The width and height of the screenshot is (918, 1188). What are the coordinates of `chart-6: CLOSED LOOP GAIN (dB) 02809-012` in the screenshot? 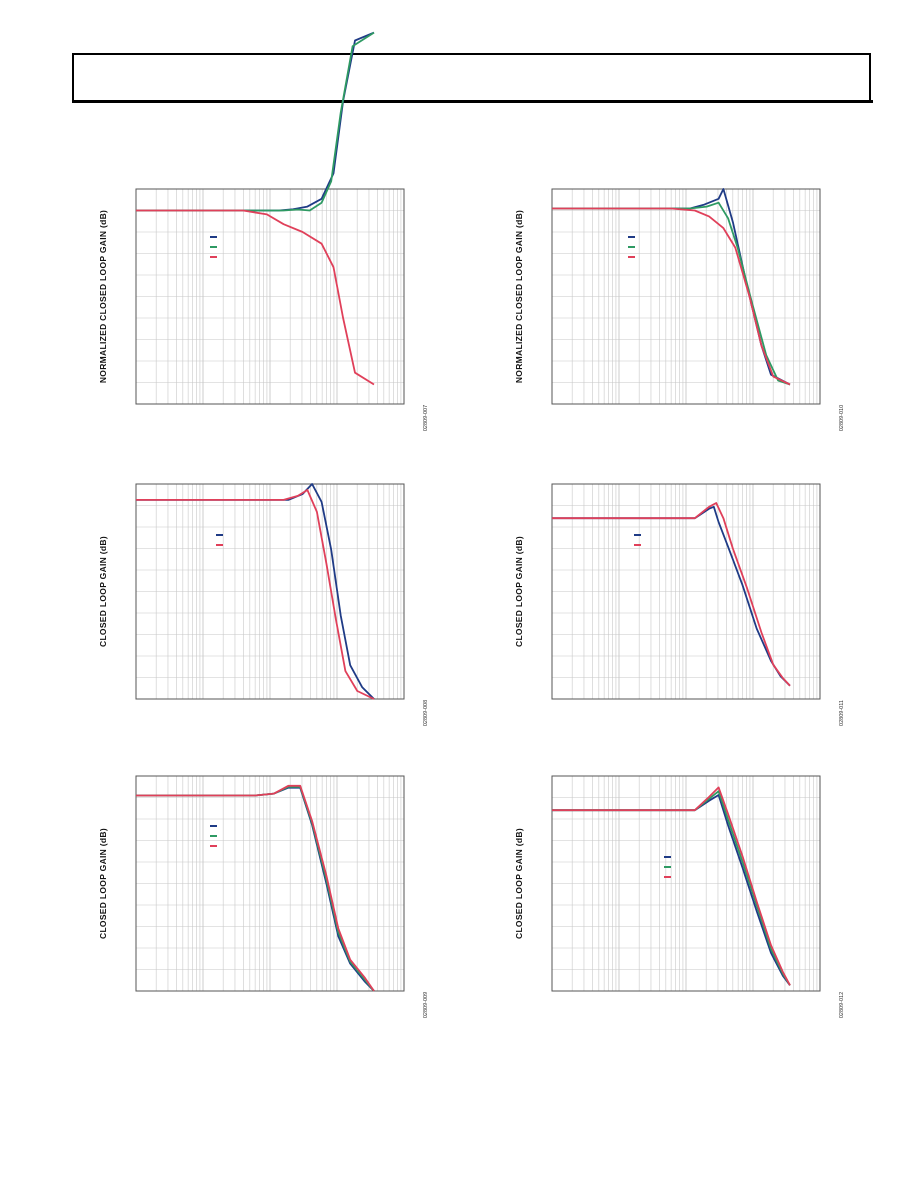 It's located at (679, 896).